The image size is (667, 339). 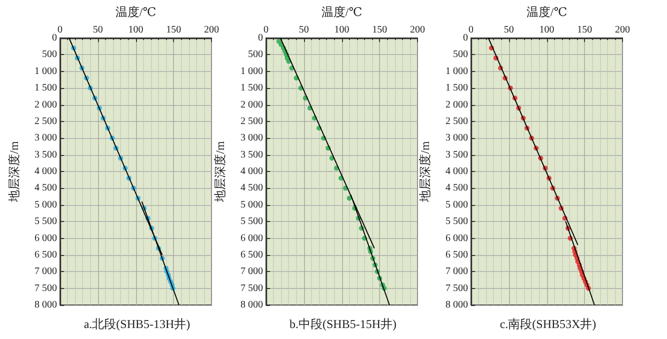 What do you see at coordinates (343, 324) in the screenshot?
I see `text: b.中段(SHB5-15H井)` at bounding box center [343, 324].